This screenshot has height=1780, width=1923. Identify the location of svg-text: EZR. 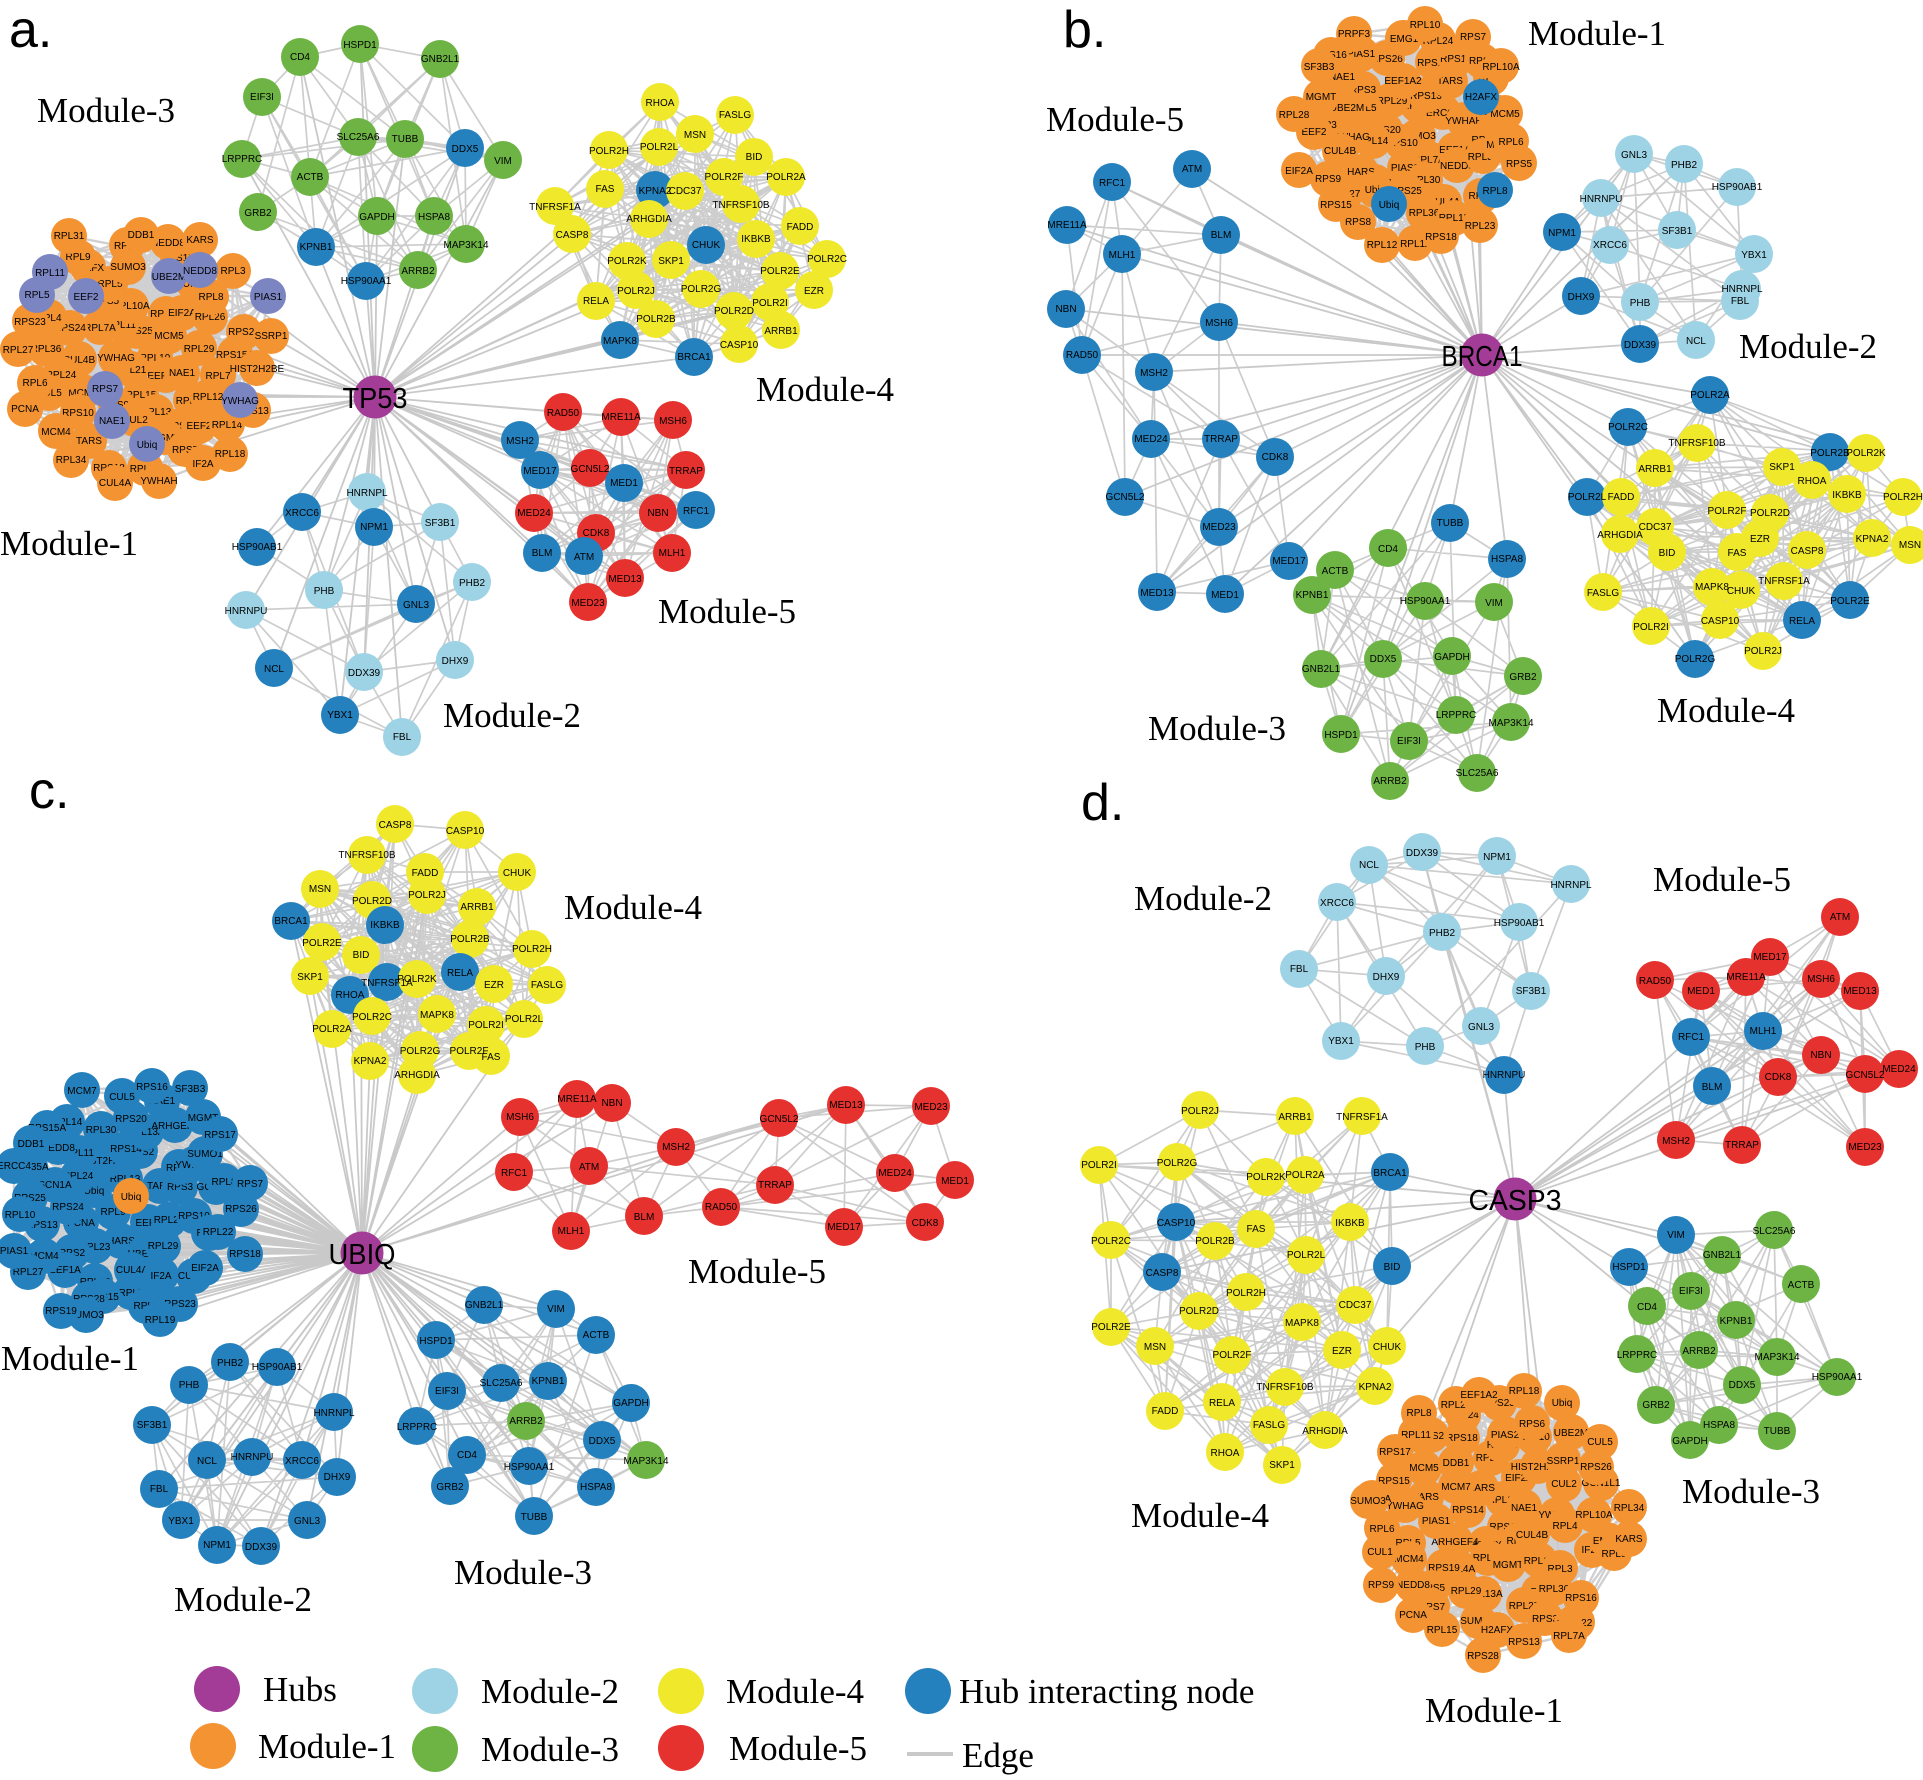
(1342, 1351).